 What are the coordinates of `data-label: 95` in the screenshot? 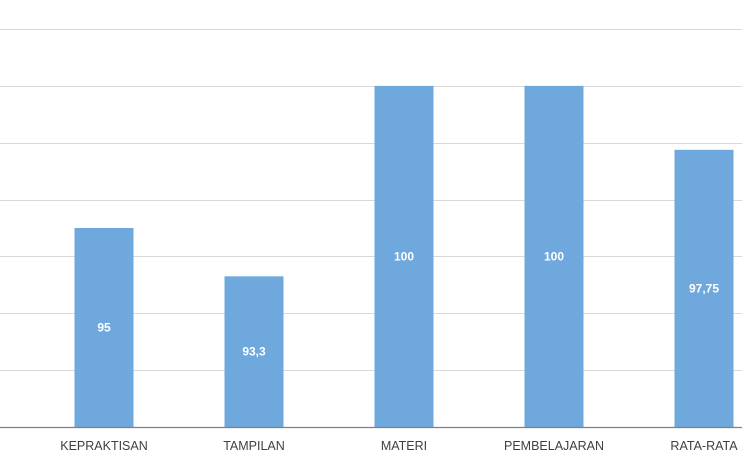 It's located at (104, 328).